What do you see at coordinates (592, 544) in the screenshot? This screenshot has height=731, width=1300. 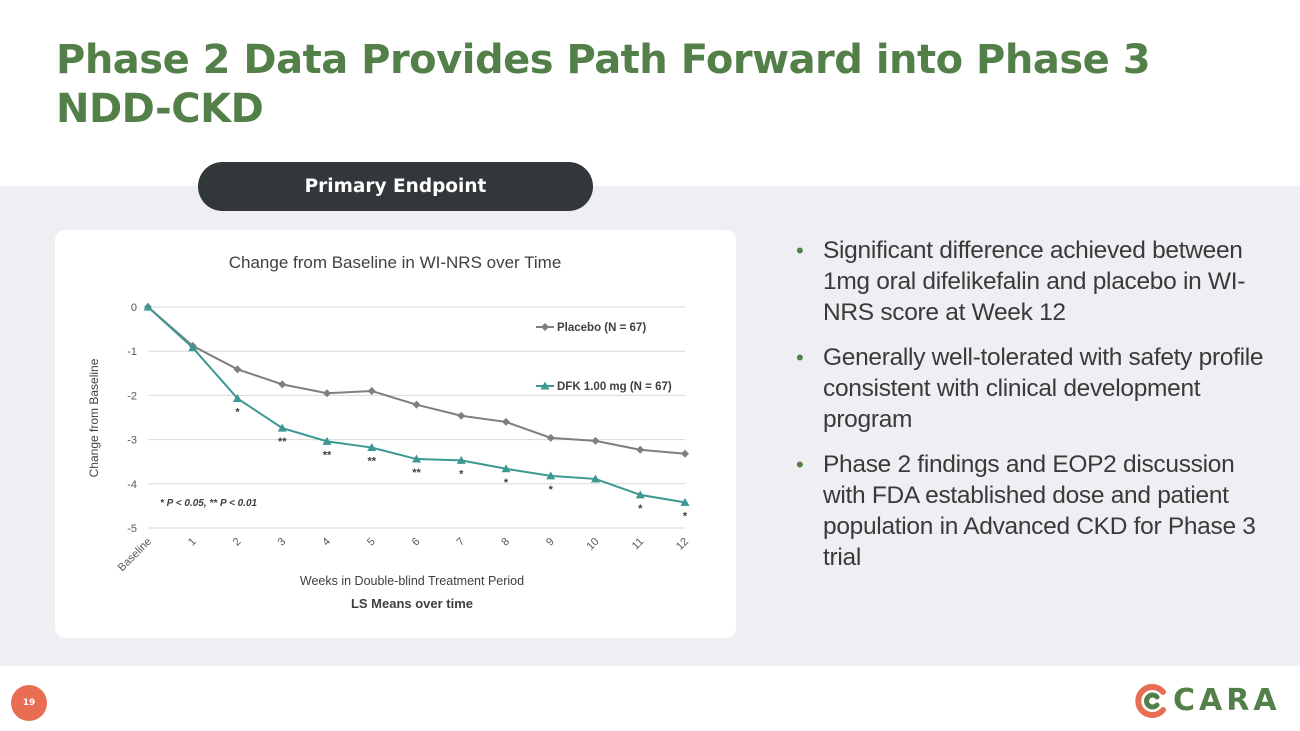 I see `x-tick-label: 10` at bounding box center [592, 544].